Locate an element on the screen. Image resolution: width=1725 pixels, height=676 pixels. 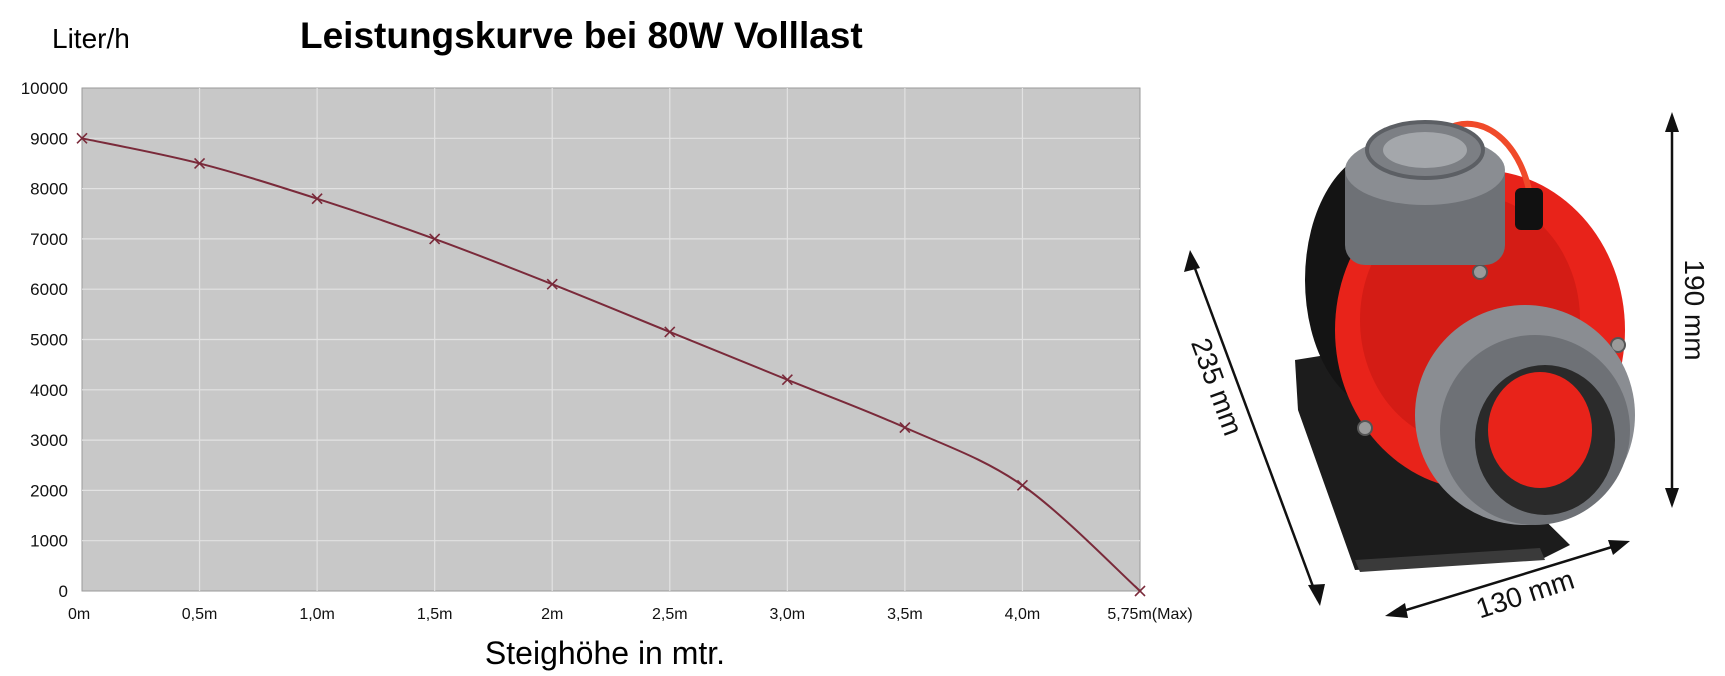
y-tick-label: 5000 is located at coordinates (49, 340).